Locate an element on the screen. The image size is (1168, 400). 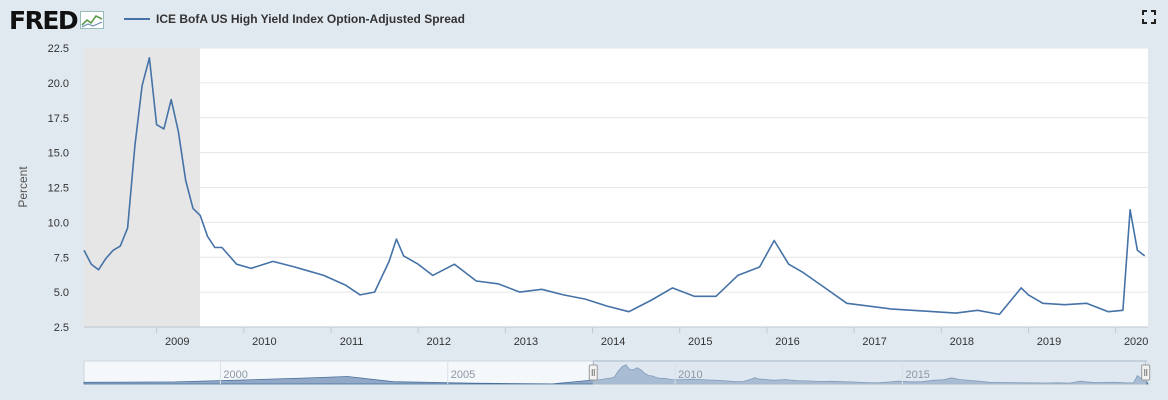
fred-logo-text: FRED is located at coordinates (44, 20).